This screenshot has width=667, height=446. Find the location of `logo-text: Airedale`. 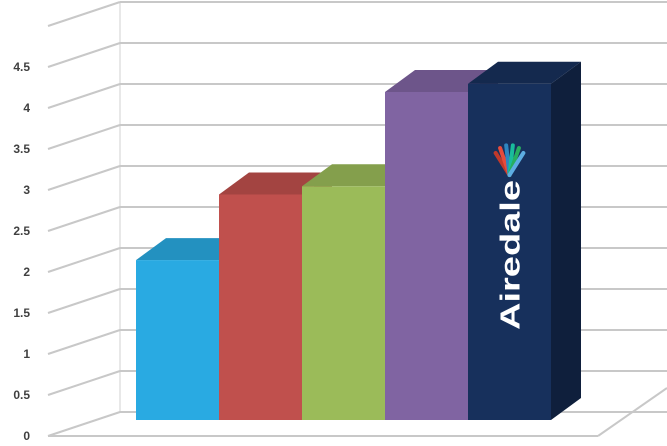

logo-text: Airedale is located at coordinates (510, 255).